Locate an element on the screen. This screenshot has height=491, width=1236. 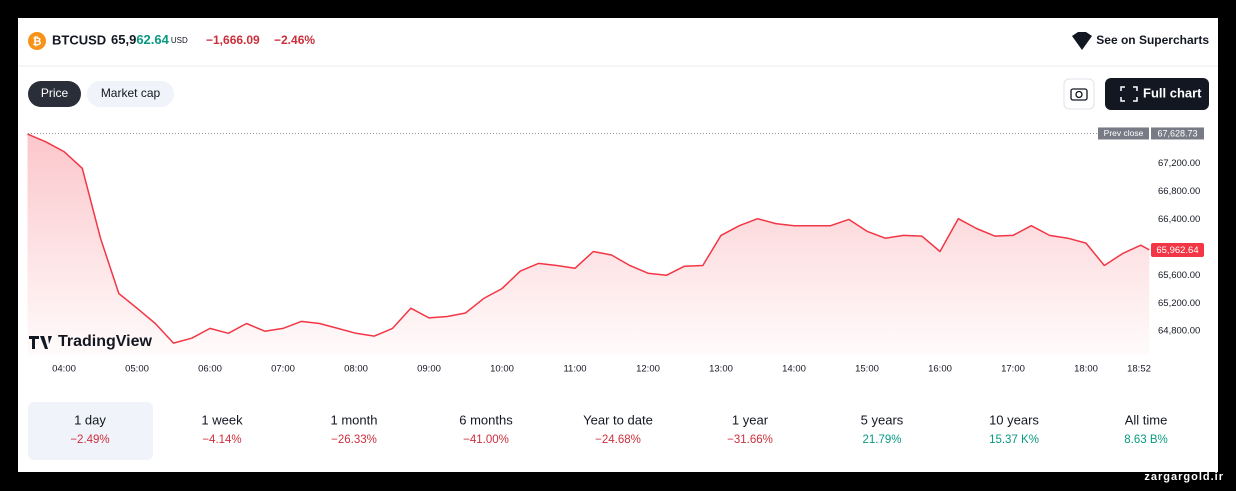
prev-close-tag is located at coordinates (1123, 133).